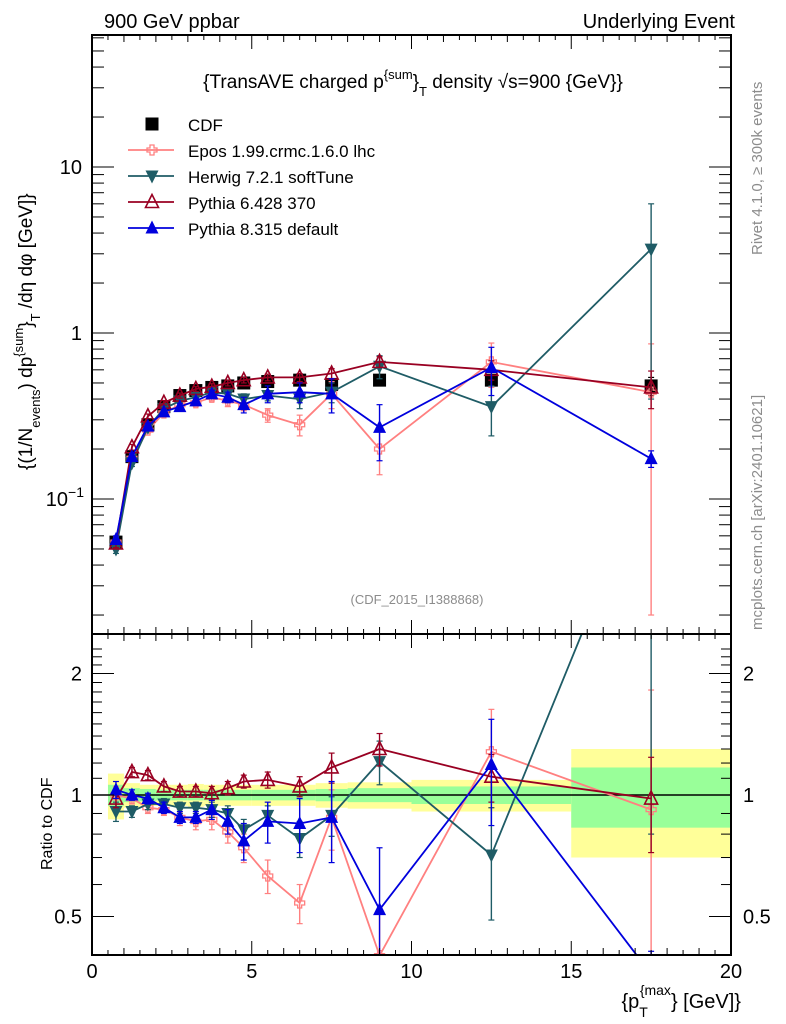  I want to click on ratio-y-tick-label-right: 0.5, so click(757, 918).